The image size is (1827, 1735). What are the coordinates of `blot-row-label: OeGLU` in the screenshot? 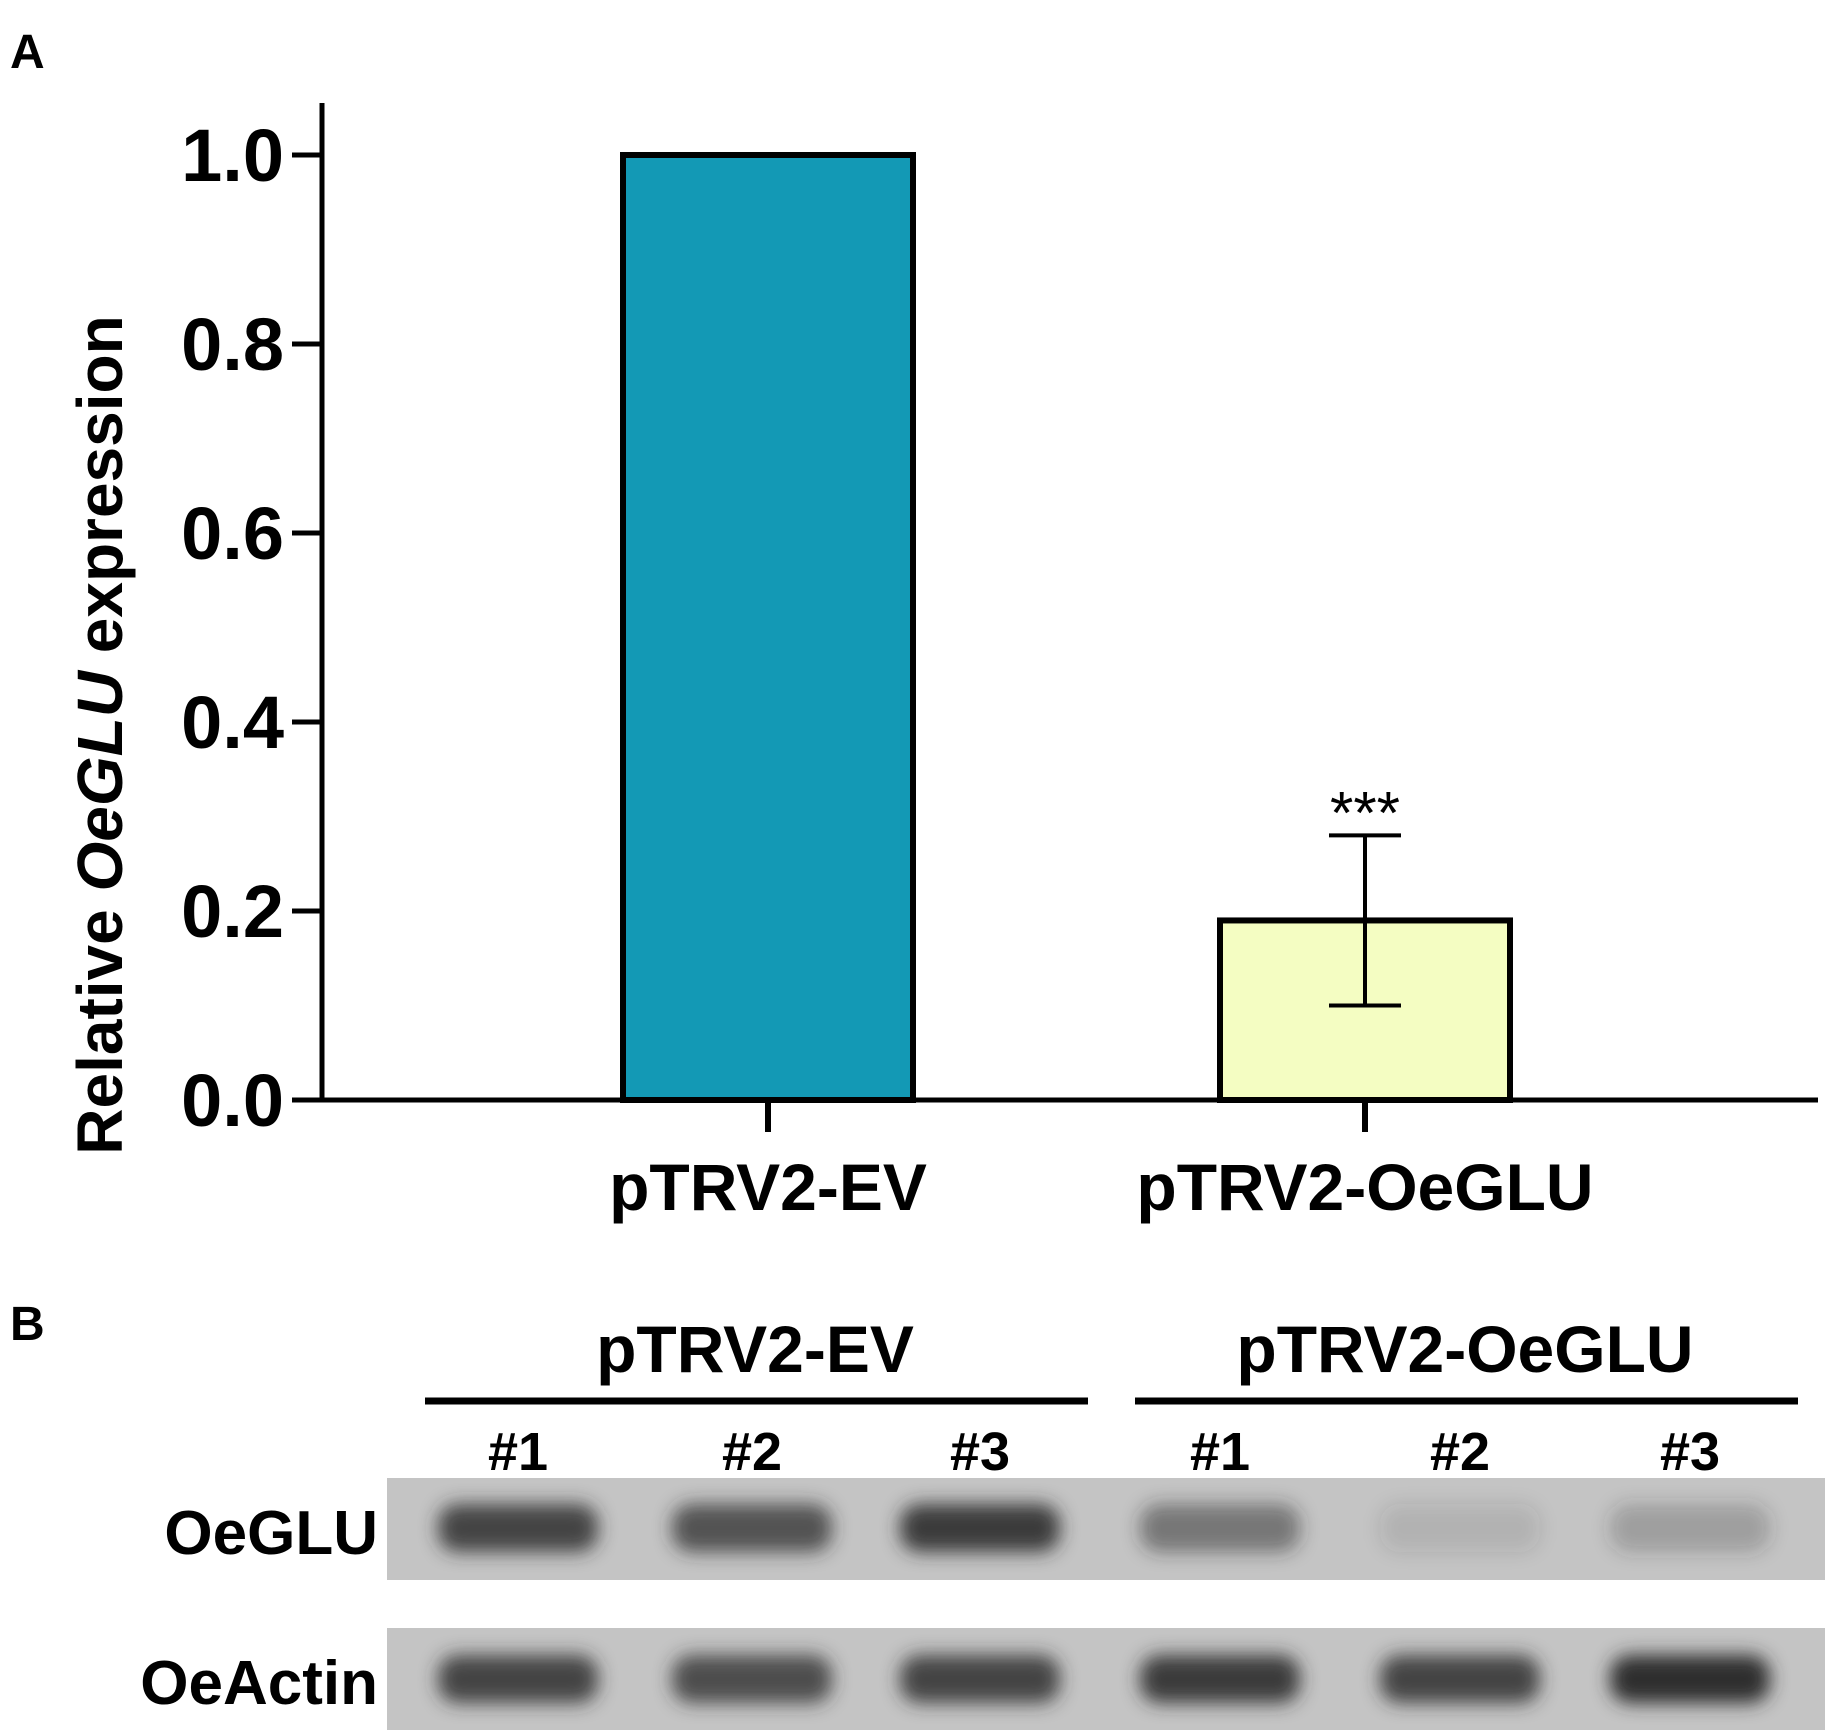 It's located at (271, 1533).